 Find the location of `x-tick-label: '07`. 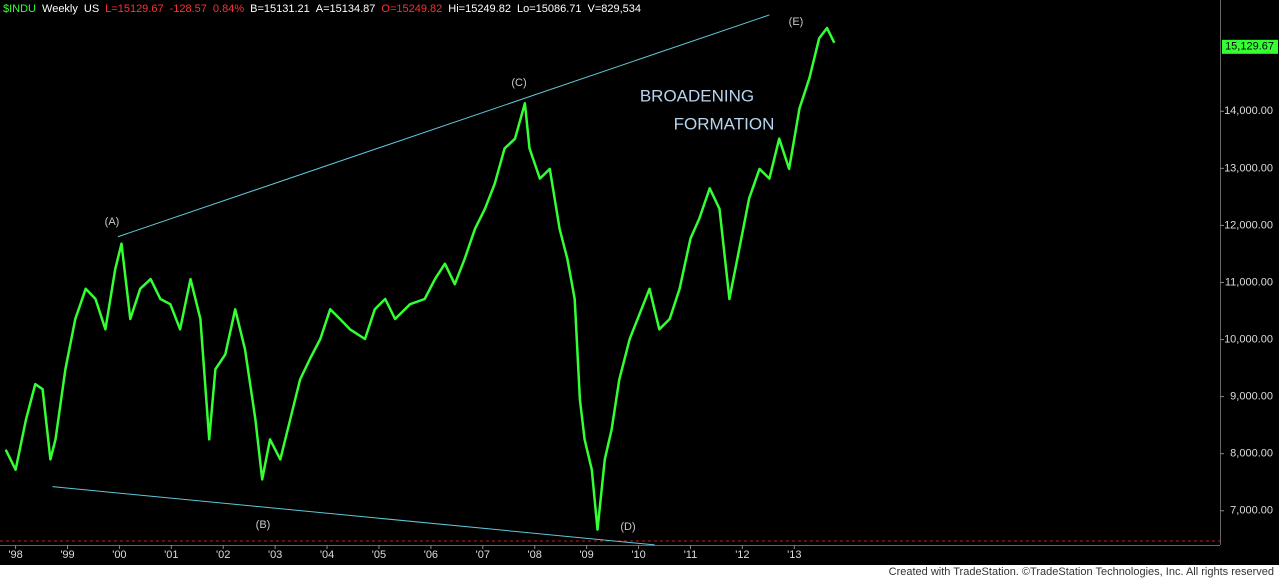

x-tick-label: '07 is located at coordinates (483, 555).